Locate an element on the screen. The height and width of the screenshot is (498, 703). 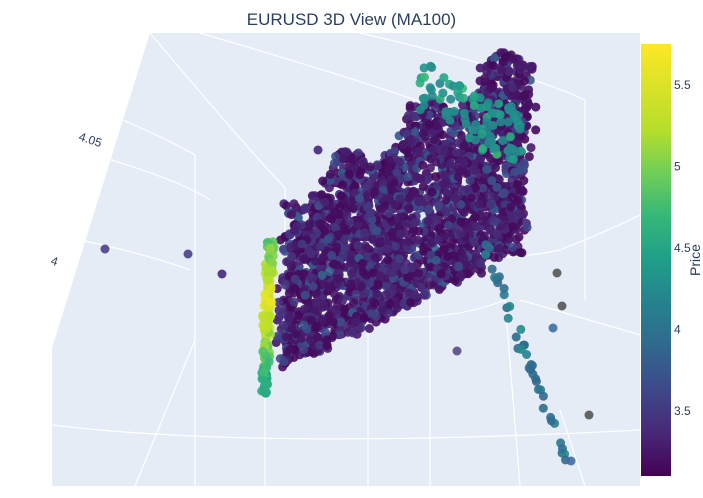
axis-tick-label: 4.05 is located at coordinates (90, 140).